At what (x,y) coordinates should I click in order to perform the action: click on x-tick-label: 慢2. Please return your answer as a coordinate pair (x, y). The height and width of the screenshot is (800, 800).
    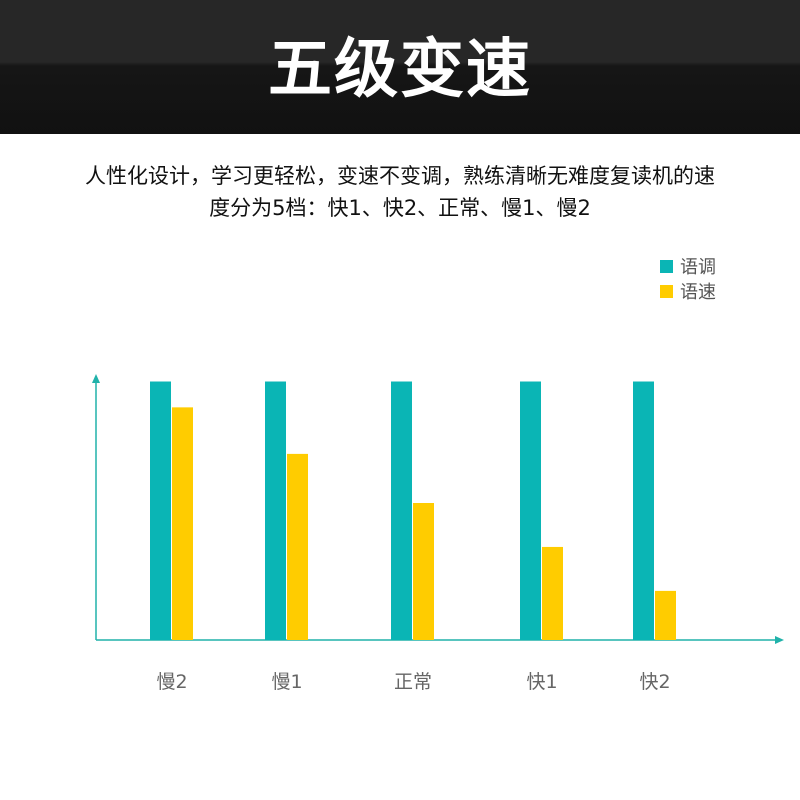
    Looking at the image, I should click on (171, 682).